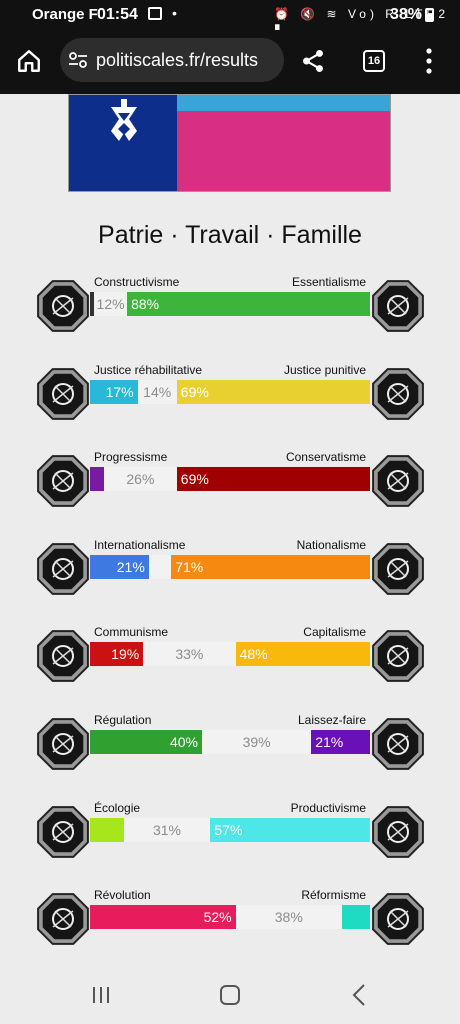 Image resolution: width=460 pixels, height=1024 pixels. Describe the element at coordinates (137, 282) in the screenshot. I see `axis-left-label: Constructivisme` at that location.